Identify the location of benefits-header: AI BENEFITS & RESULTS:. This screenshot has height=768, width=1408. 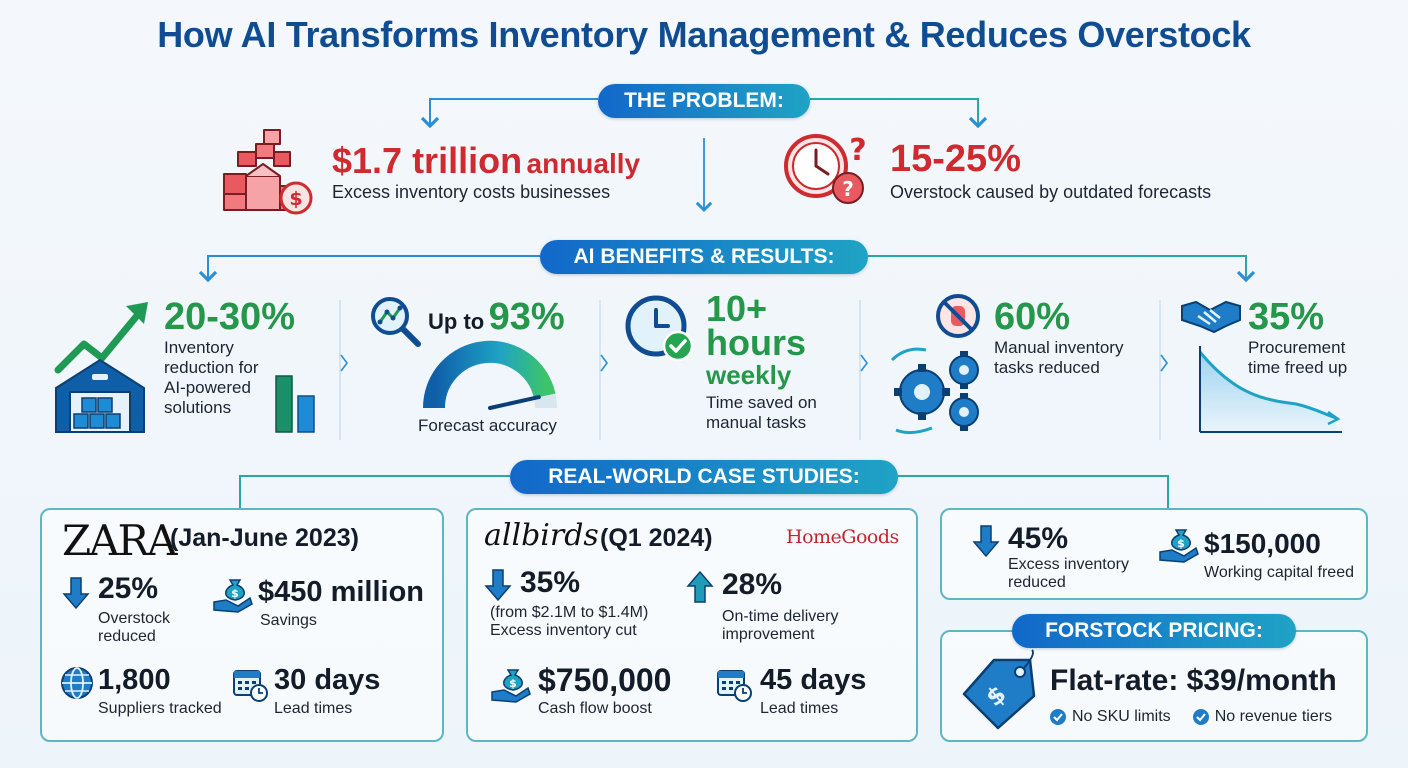
(704, 257).